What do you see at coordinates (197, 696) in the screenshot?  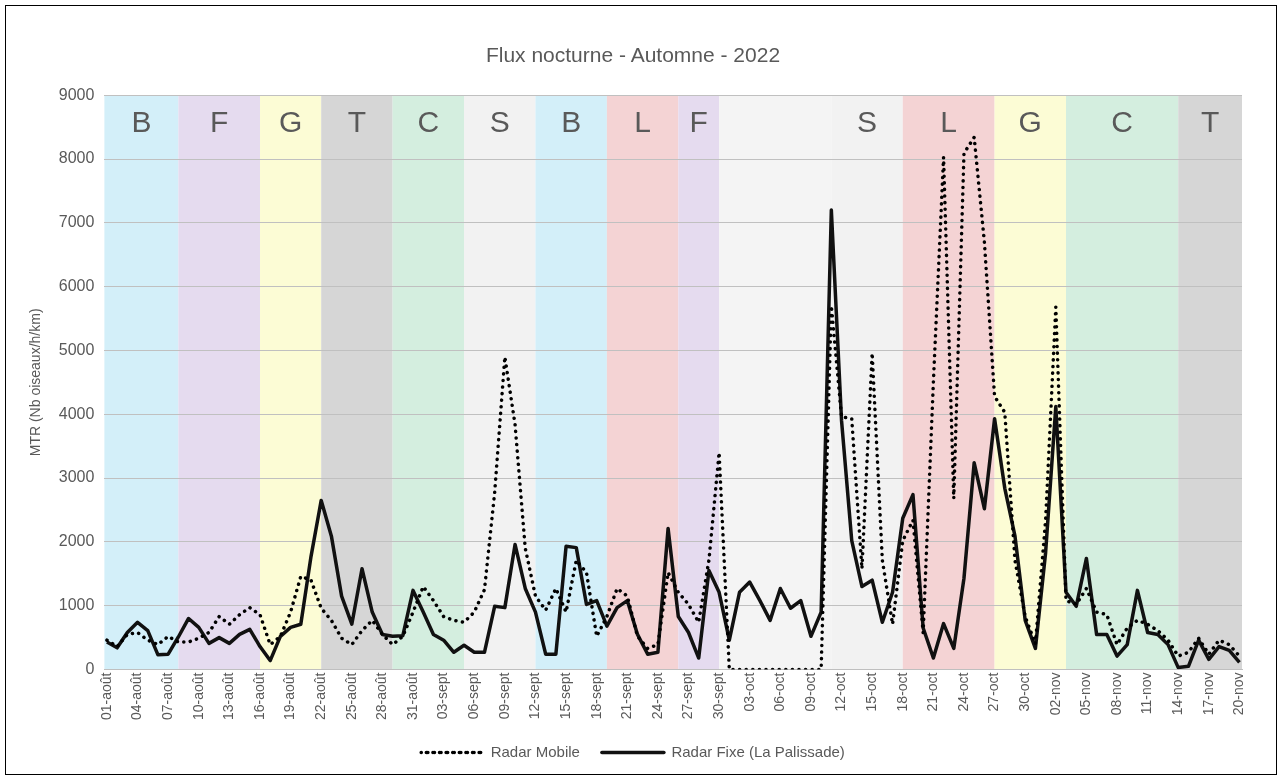 I see `x-tick-label: 10-août` at bounding box center [197, 696].